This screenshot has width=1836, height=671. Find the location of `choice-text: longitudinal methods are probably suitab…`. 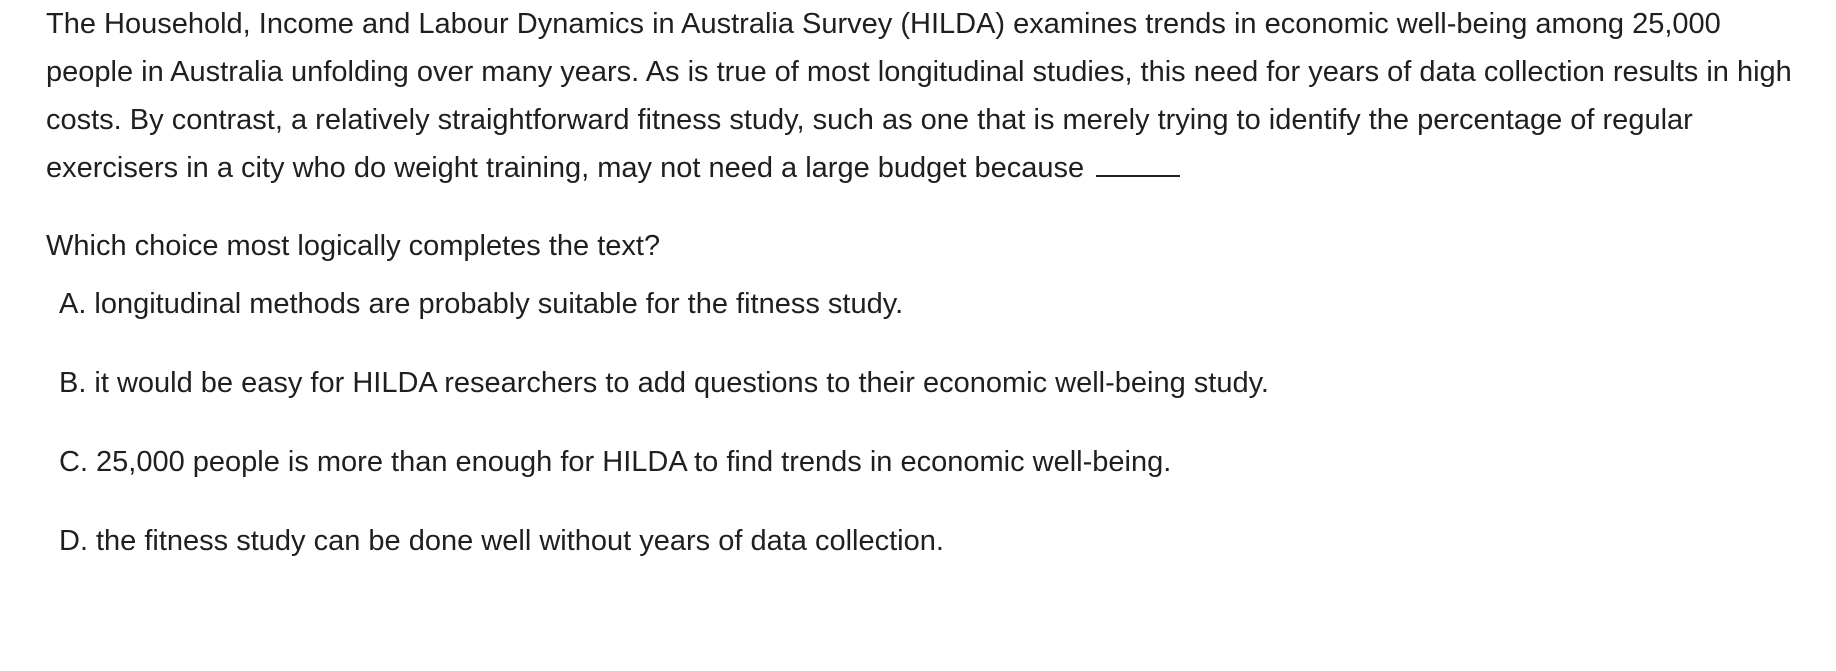

choice-text: longitudinal methods are probably suitab… is located at coordinates (499, 304).